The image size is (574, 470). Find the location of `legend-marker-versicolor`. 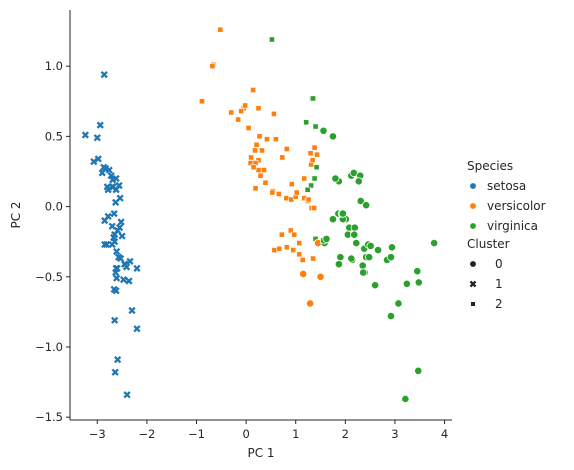

legend-marker-versicolor is located at coordinates (473, 206).